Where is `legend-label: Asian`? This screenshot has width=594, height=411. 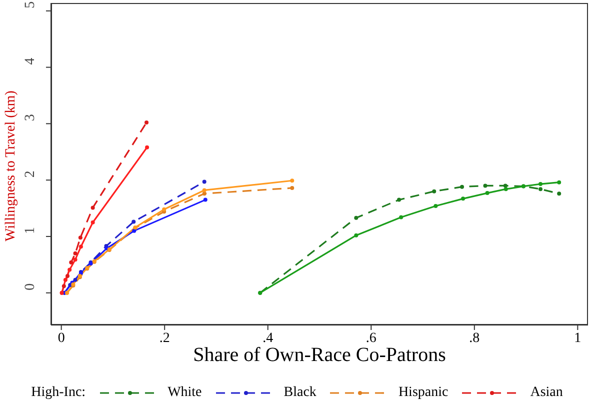 legend-label: Asian is located at coordinates (546, 393).